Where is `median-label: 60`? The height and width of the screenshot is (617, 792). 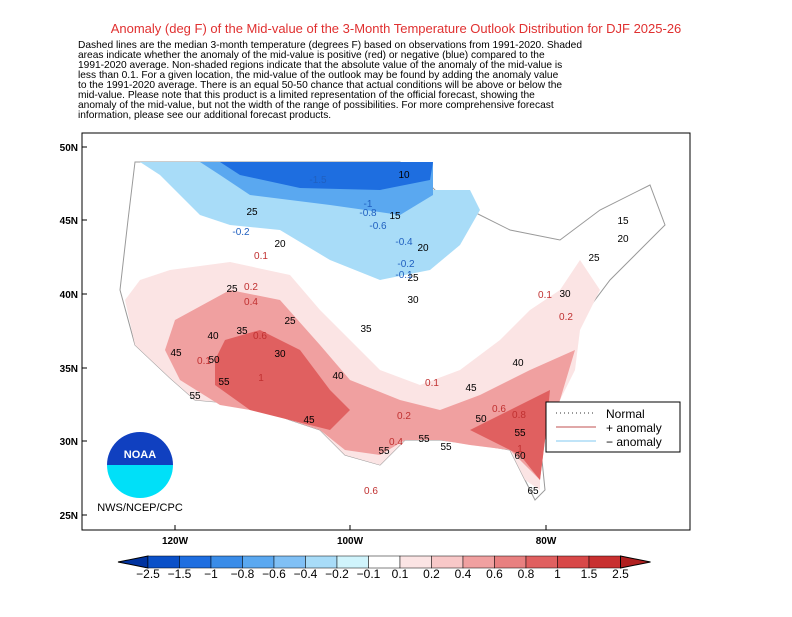 median-label: 60 is located at coordinates (520, 456).